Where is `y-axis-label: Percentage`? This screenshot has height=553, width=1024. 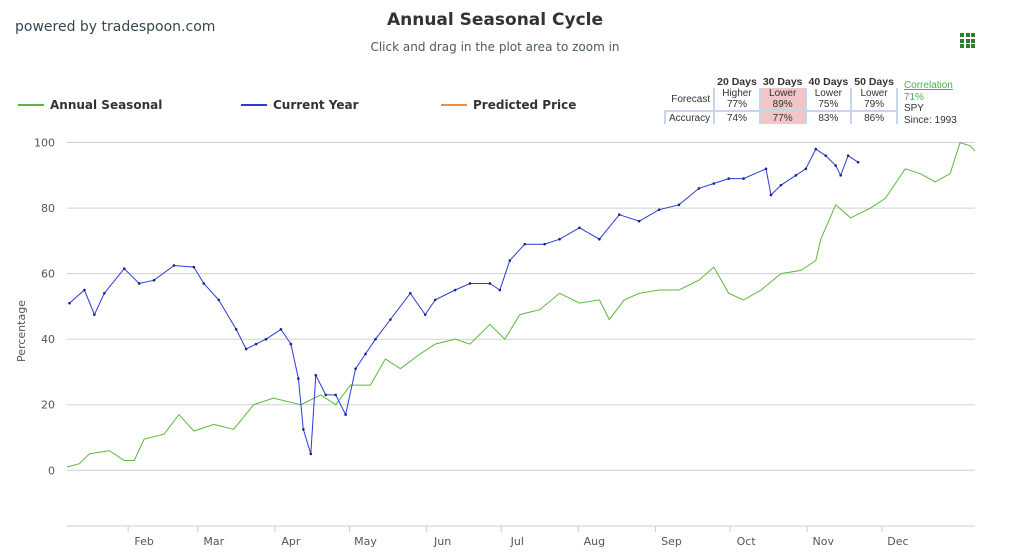
y-axis-label: Percentage is located at coordinates (21, 331).